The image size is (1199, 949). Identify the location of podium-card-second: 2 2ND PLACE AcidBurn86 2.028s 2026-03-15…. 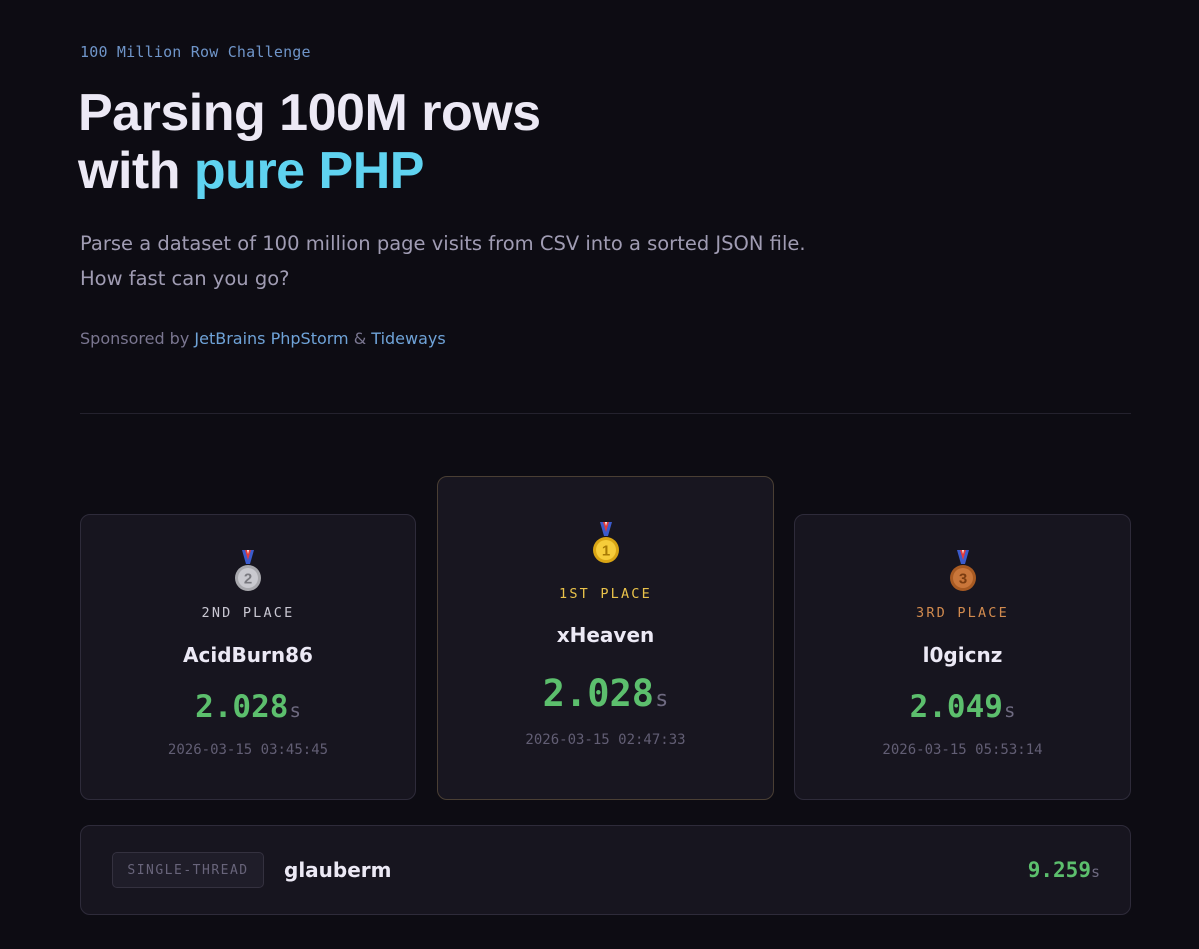
(248, 657).